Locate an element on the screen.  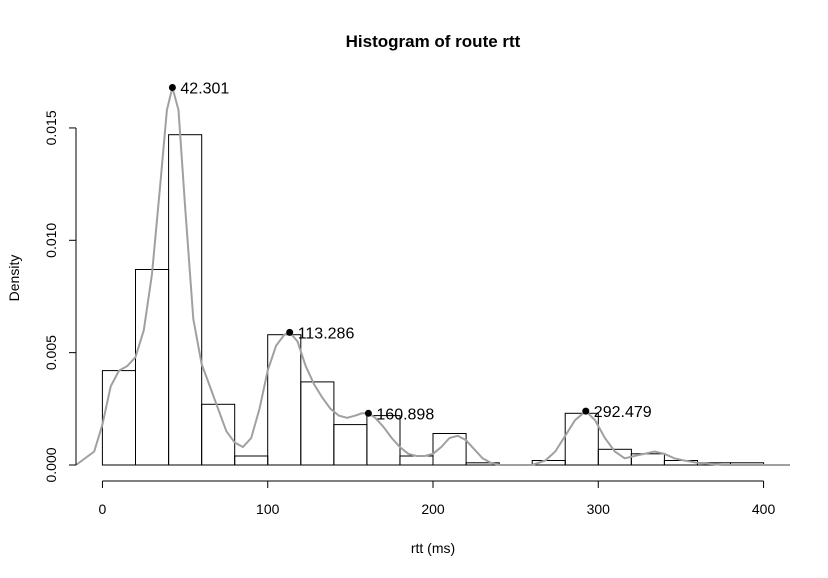
x-tick-label-3: 300 is located at coordinates (599, 509).